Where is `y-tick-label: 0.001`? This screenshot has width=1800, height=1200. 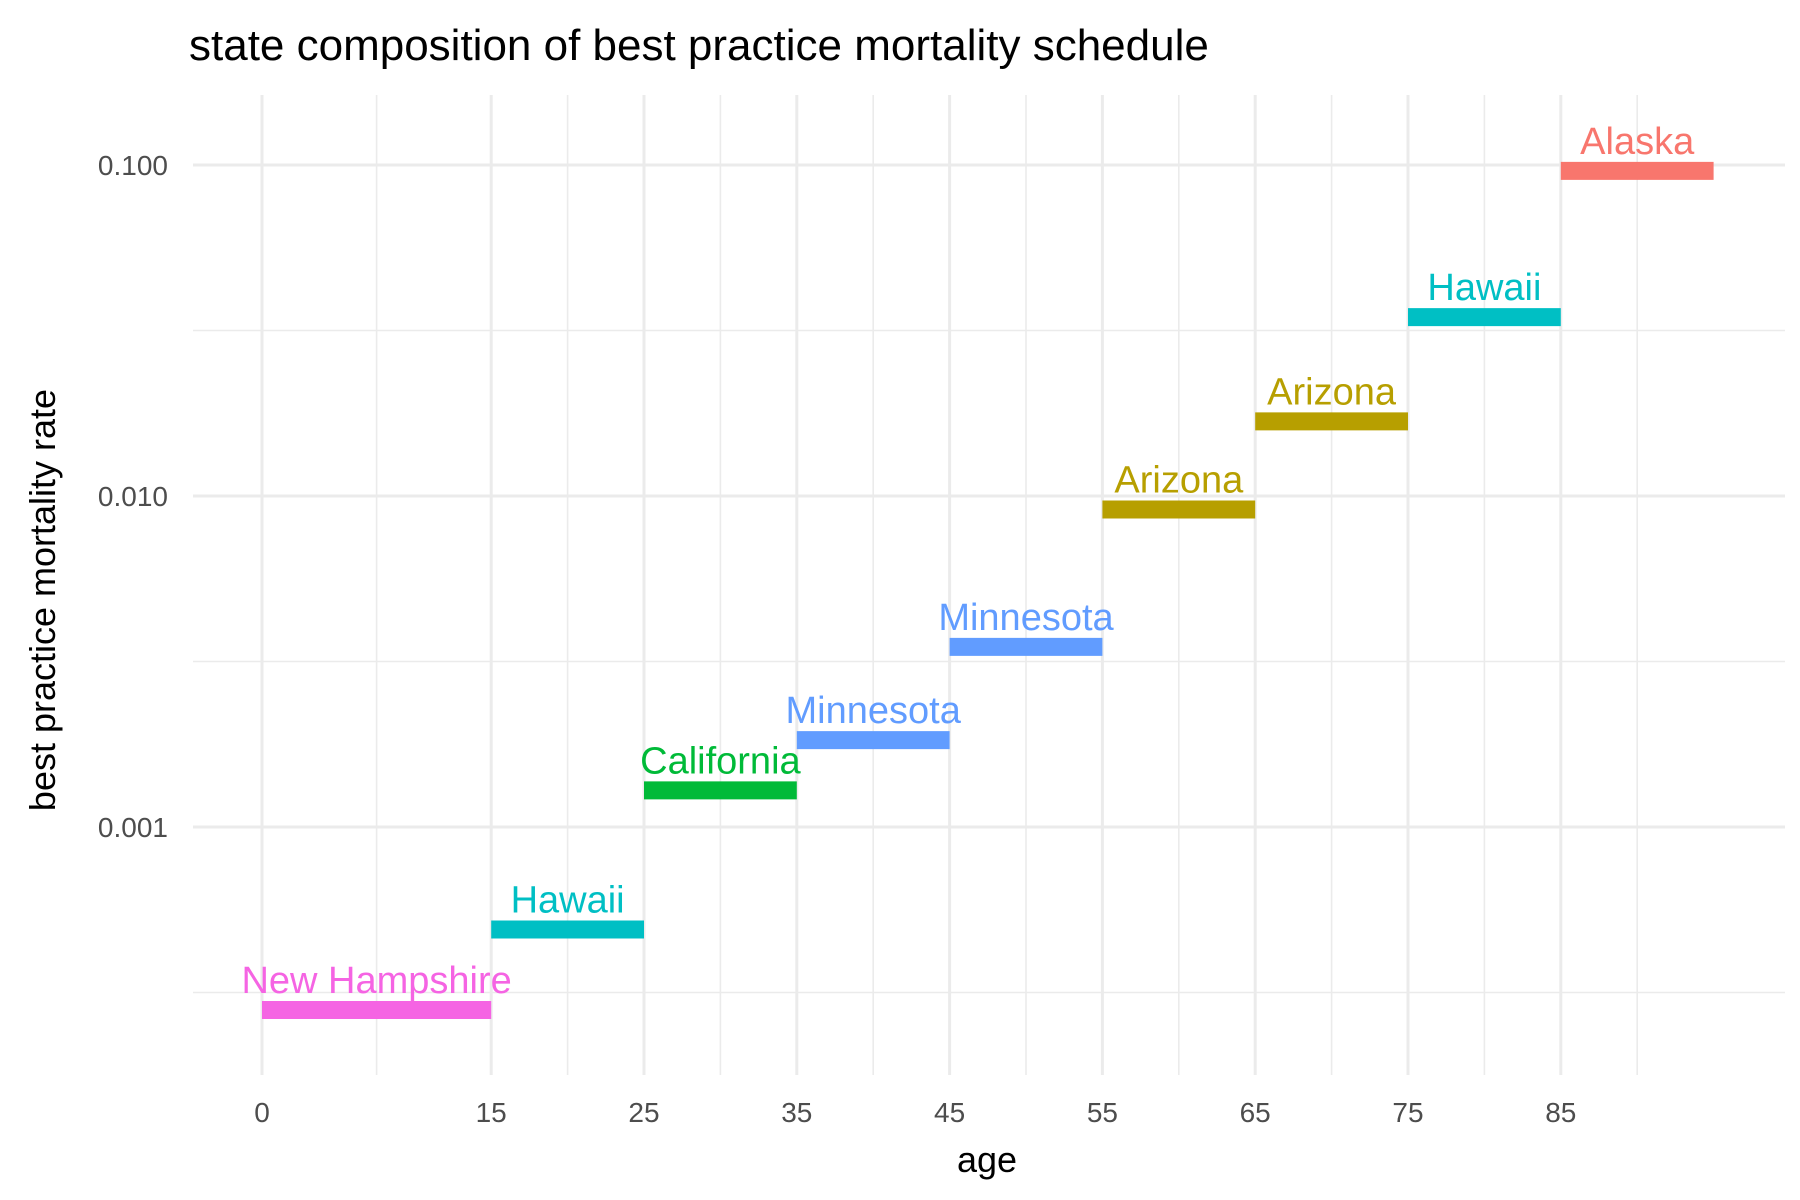 y-tick-label: 0.001 is located at coordinates (133, 827).